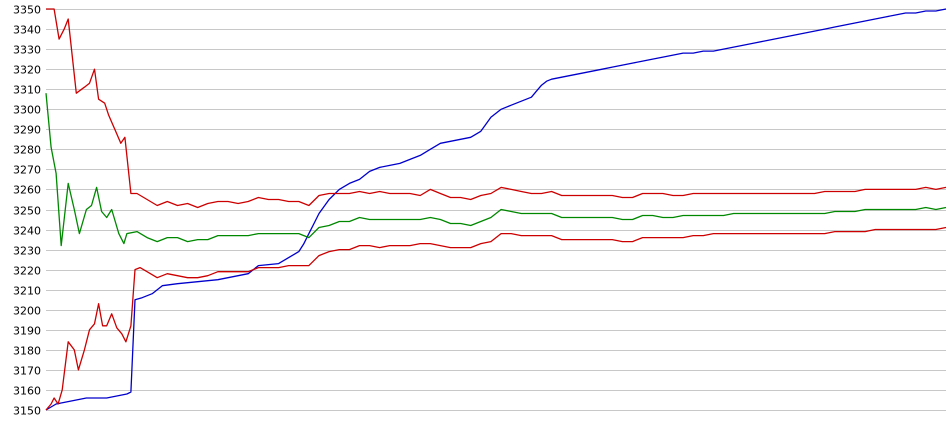 This screenshot has height=435, width=950. I want to click on y-tick-label: 3270, so click(27, 170).